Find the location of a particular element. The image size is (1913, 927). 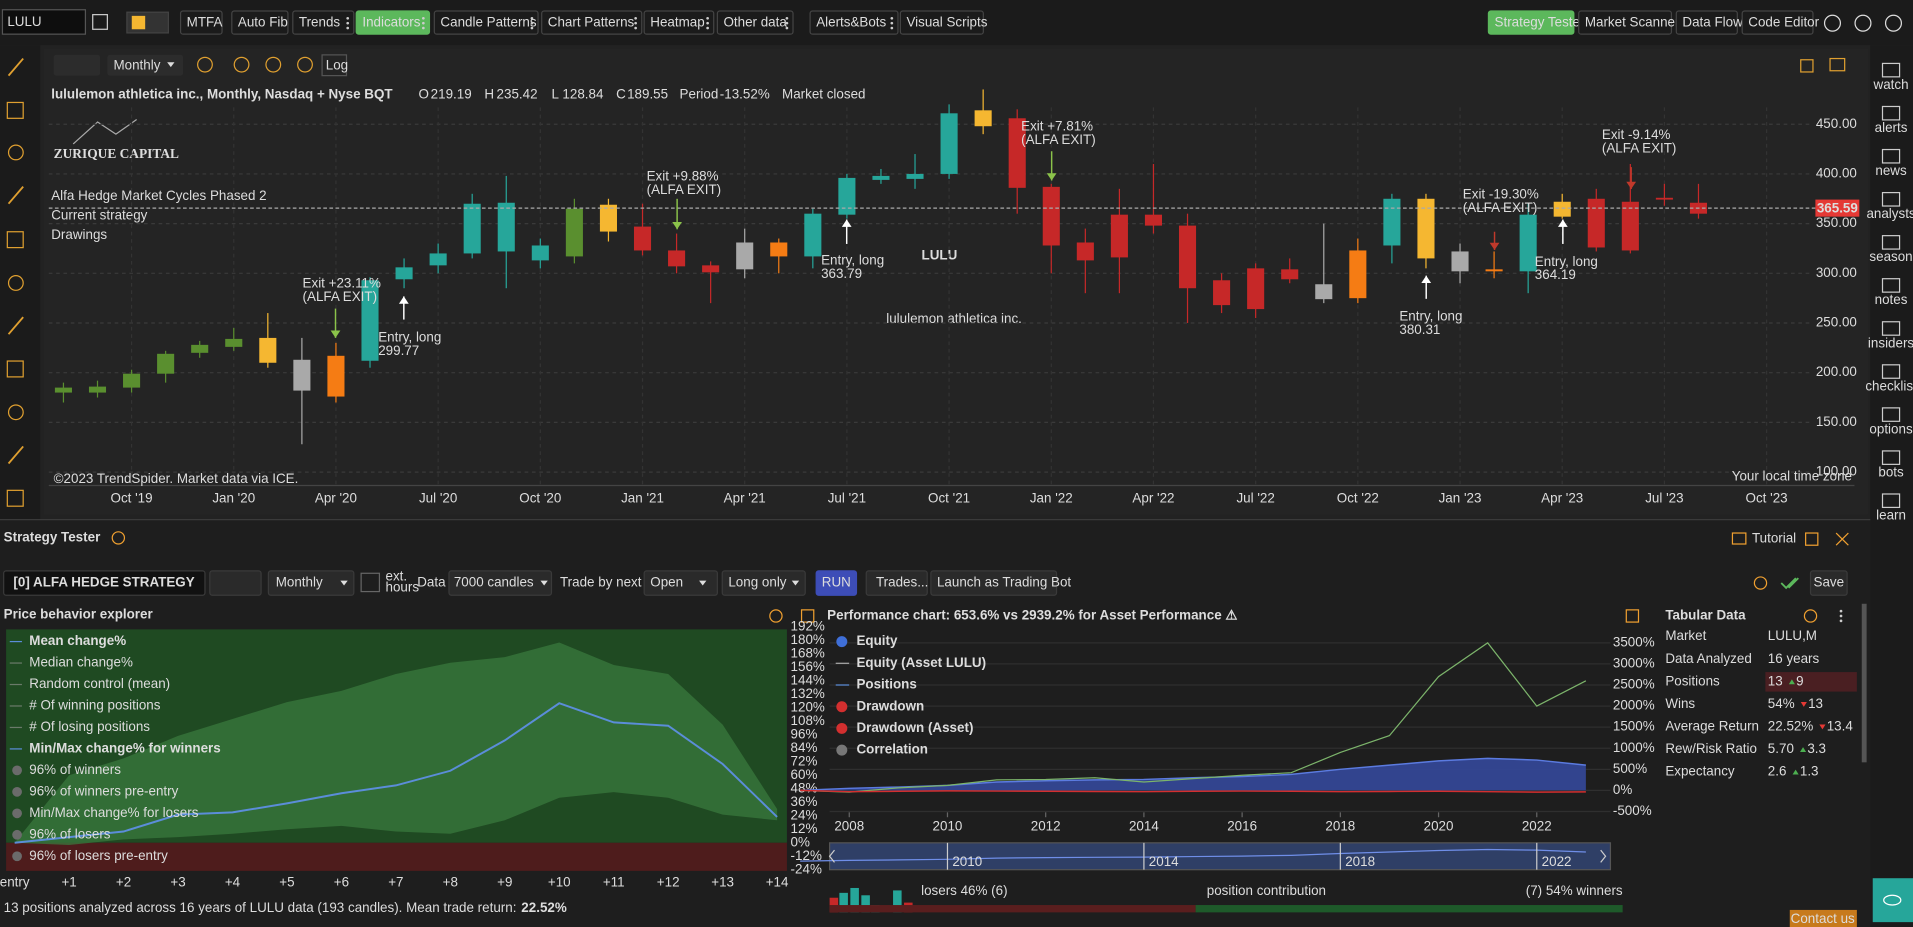

legend-item: Equity is located at coordinates (877, 640).